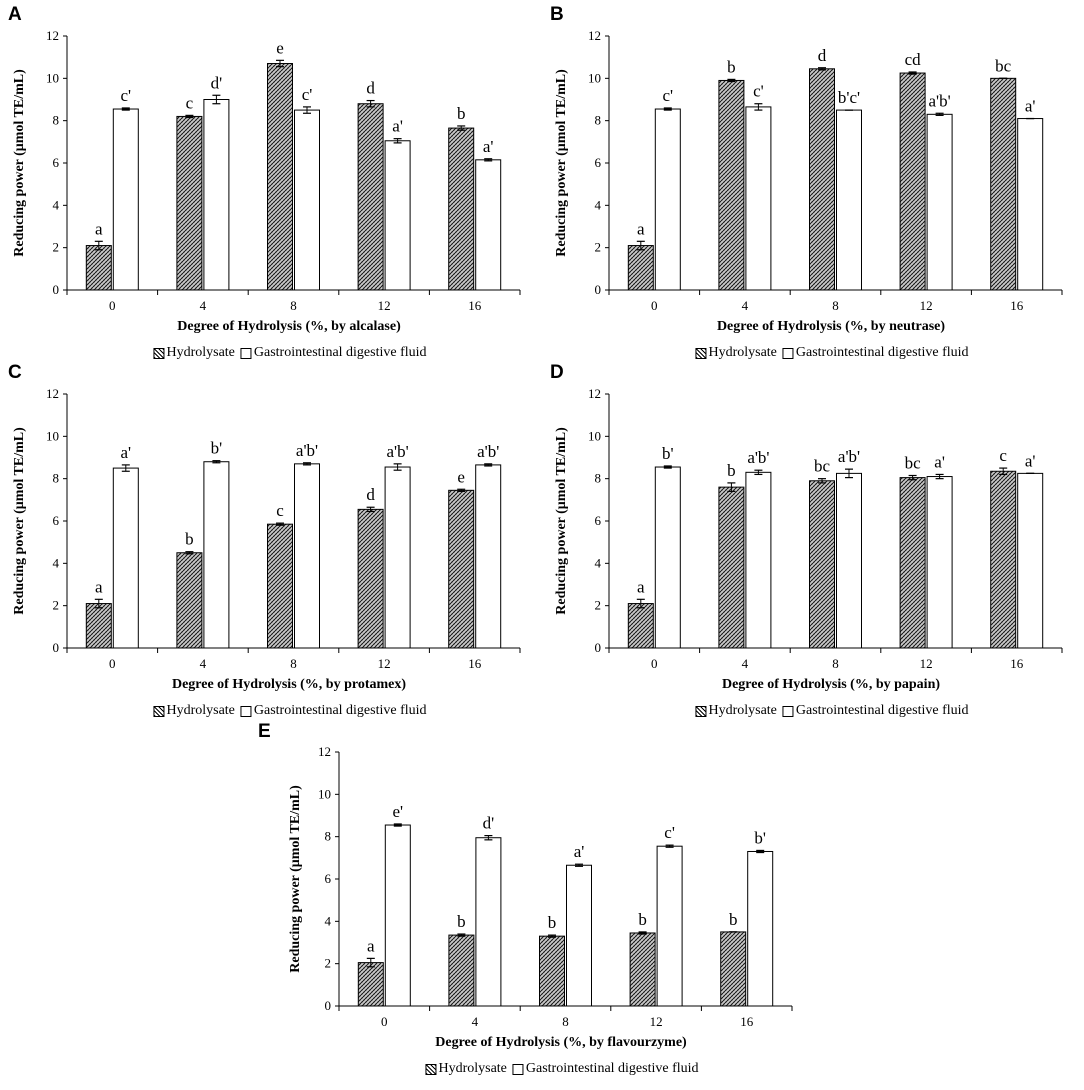 This screenshot has width=1084, height=1090. I want to click on bar-chart: 0 2 4 6 8 10 12 0 a b' 4 b a'b' 8 bc a'b' 12 bc a' 16 c a', so click(825, 528).